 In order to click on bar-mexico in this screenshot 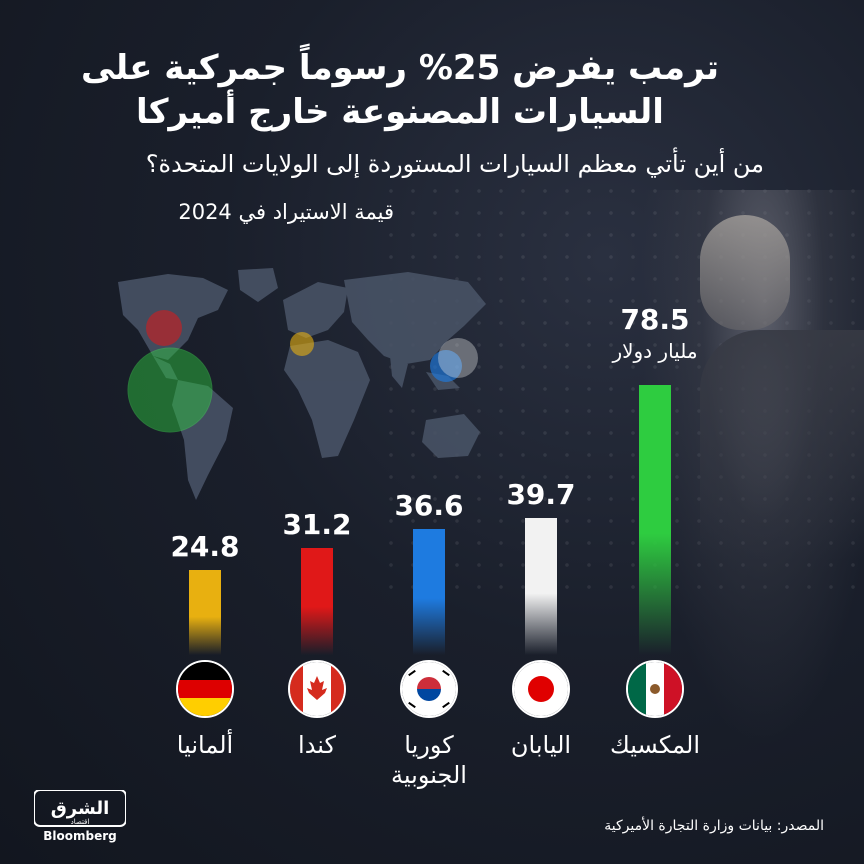, I will do `click(655, 520)`.